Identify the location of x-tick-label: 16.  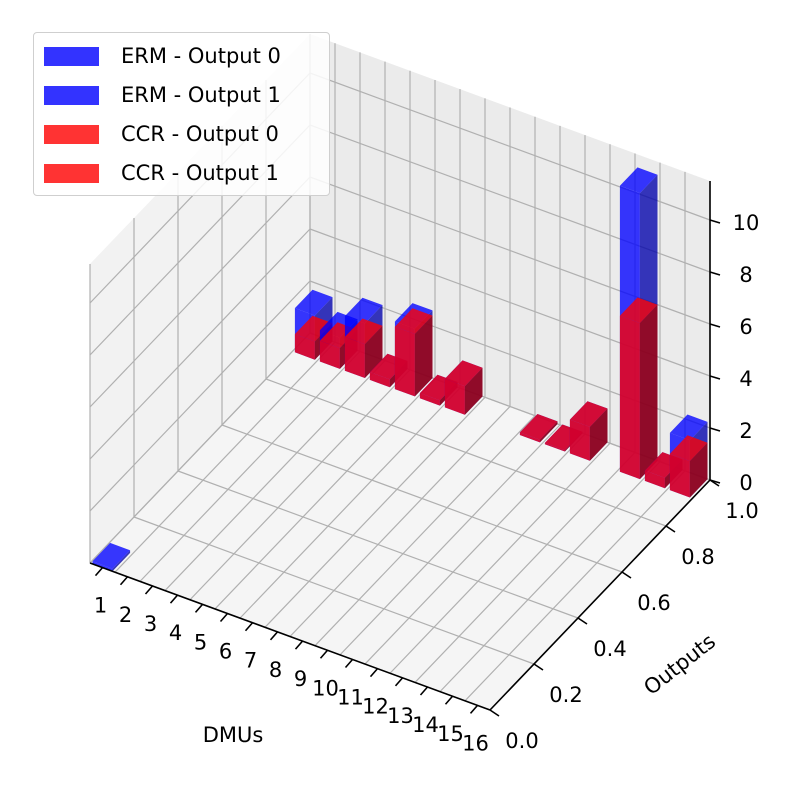
(475, 743).